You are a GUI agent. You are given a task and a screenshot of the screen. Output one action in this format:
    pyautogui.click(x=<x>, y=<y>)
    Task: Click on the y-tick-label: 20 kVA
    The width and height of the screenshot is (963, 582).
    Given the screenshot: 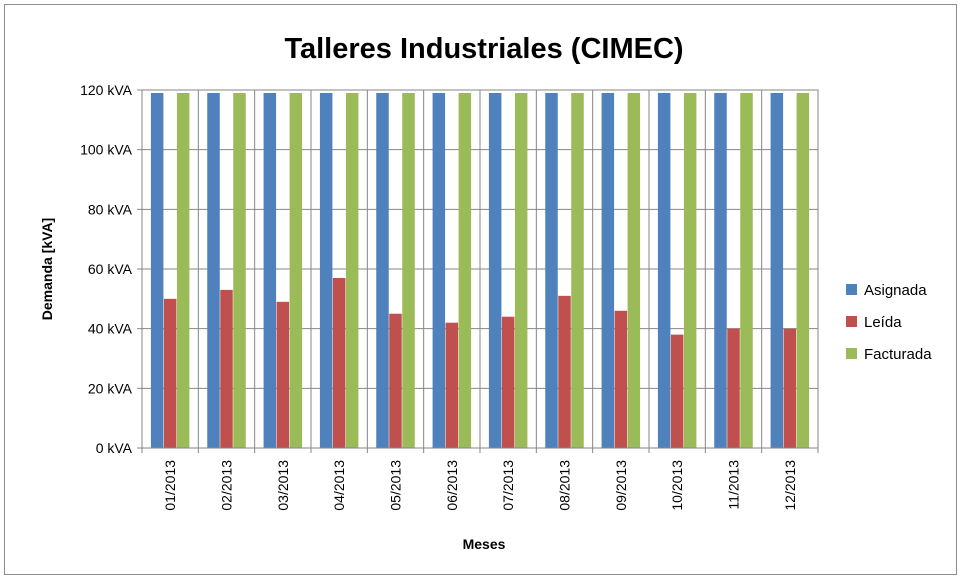 What is the action you would take?
    pyautogui.click(x=110, y=388)
    